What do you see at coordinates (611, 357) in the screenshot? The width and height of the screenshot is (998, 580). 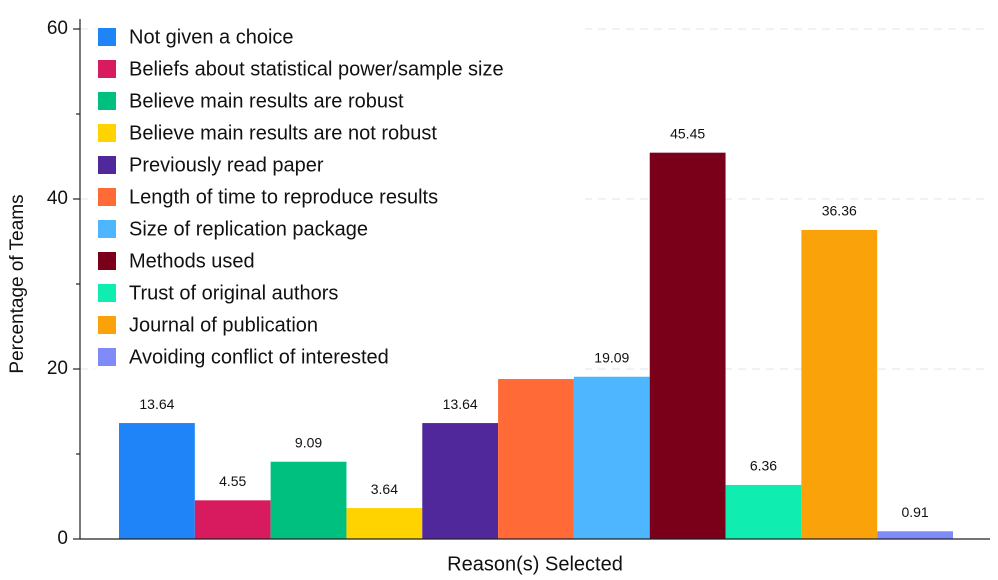 I see `value-label: 19.09` at bounding box center [611, 357].